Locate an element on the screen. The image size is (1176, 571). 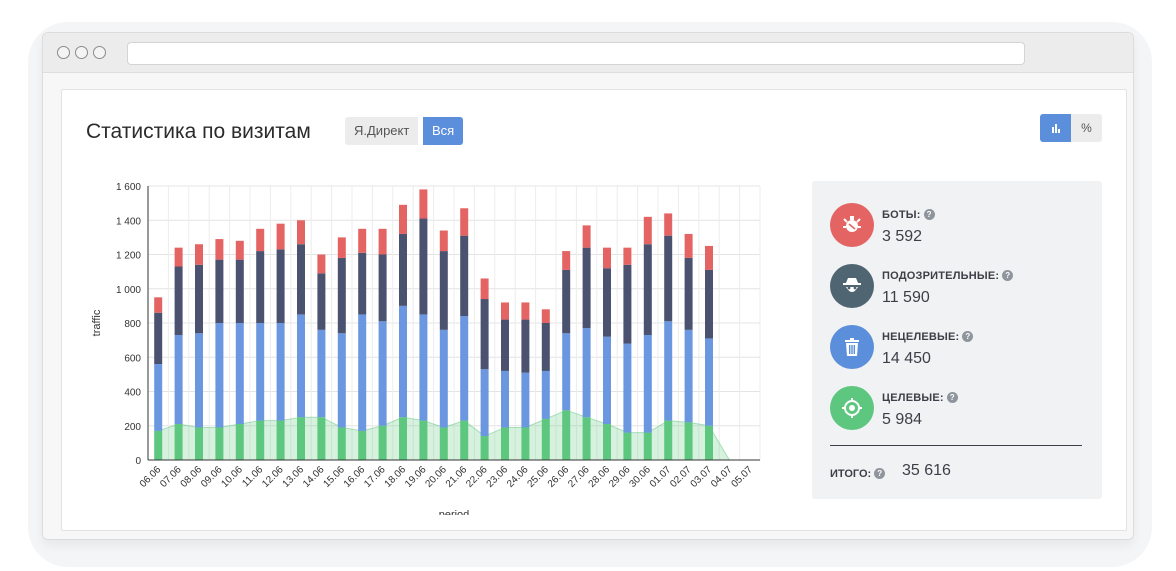
bot-icon is located at coordinates (852, 225).